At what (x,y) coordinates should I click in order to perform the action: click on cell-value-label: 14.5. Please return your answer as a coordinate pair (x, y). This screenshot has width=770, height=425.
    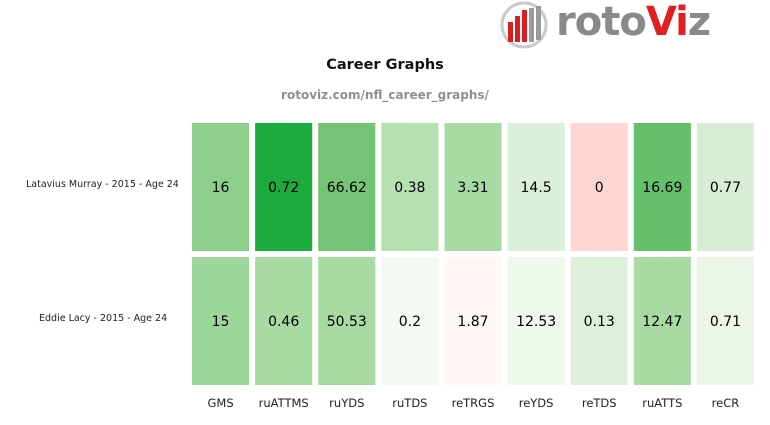
    Looking at the image, I should click on (536, 188).